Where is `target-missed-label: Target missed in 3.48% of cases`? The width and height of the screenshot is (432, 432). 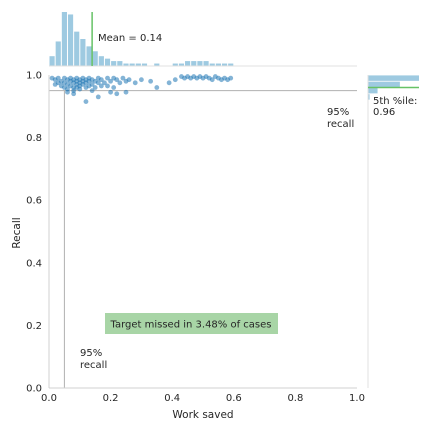
target-missed-label: Target missed in 3.48% of cases is located at coordinates (191, 325).